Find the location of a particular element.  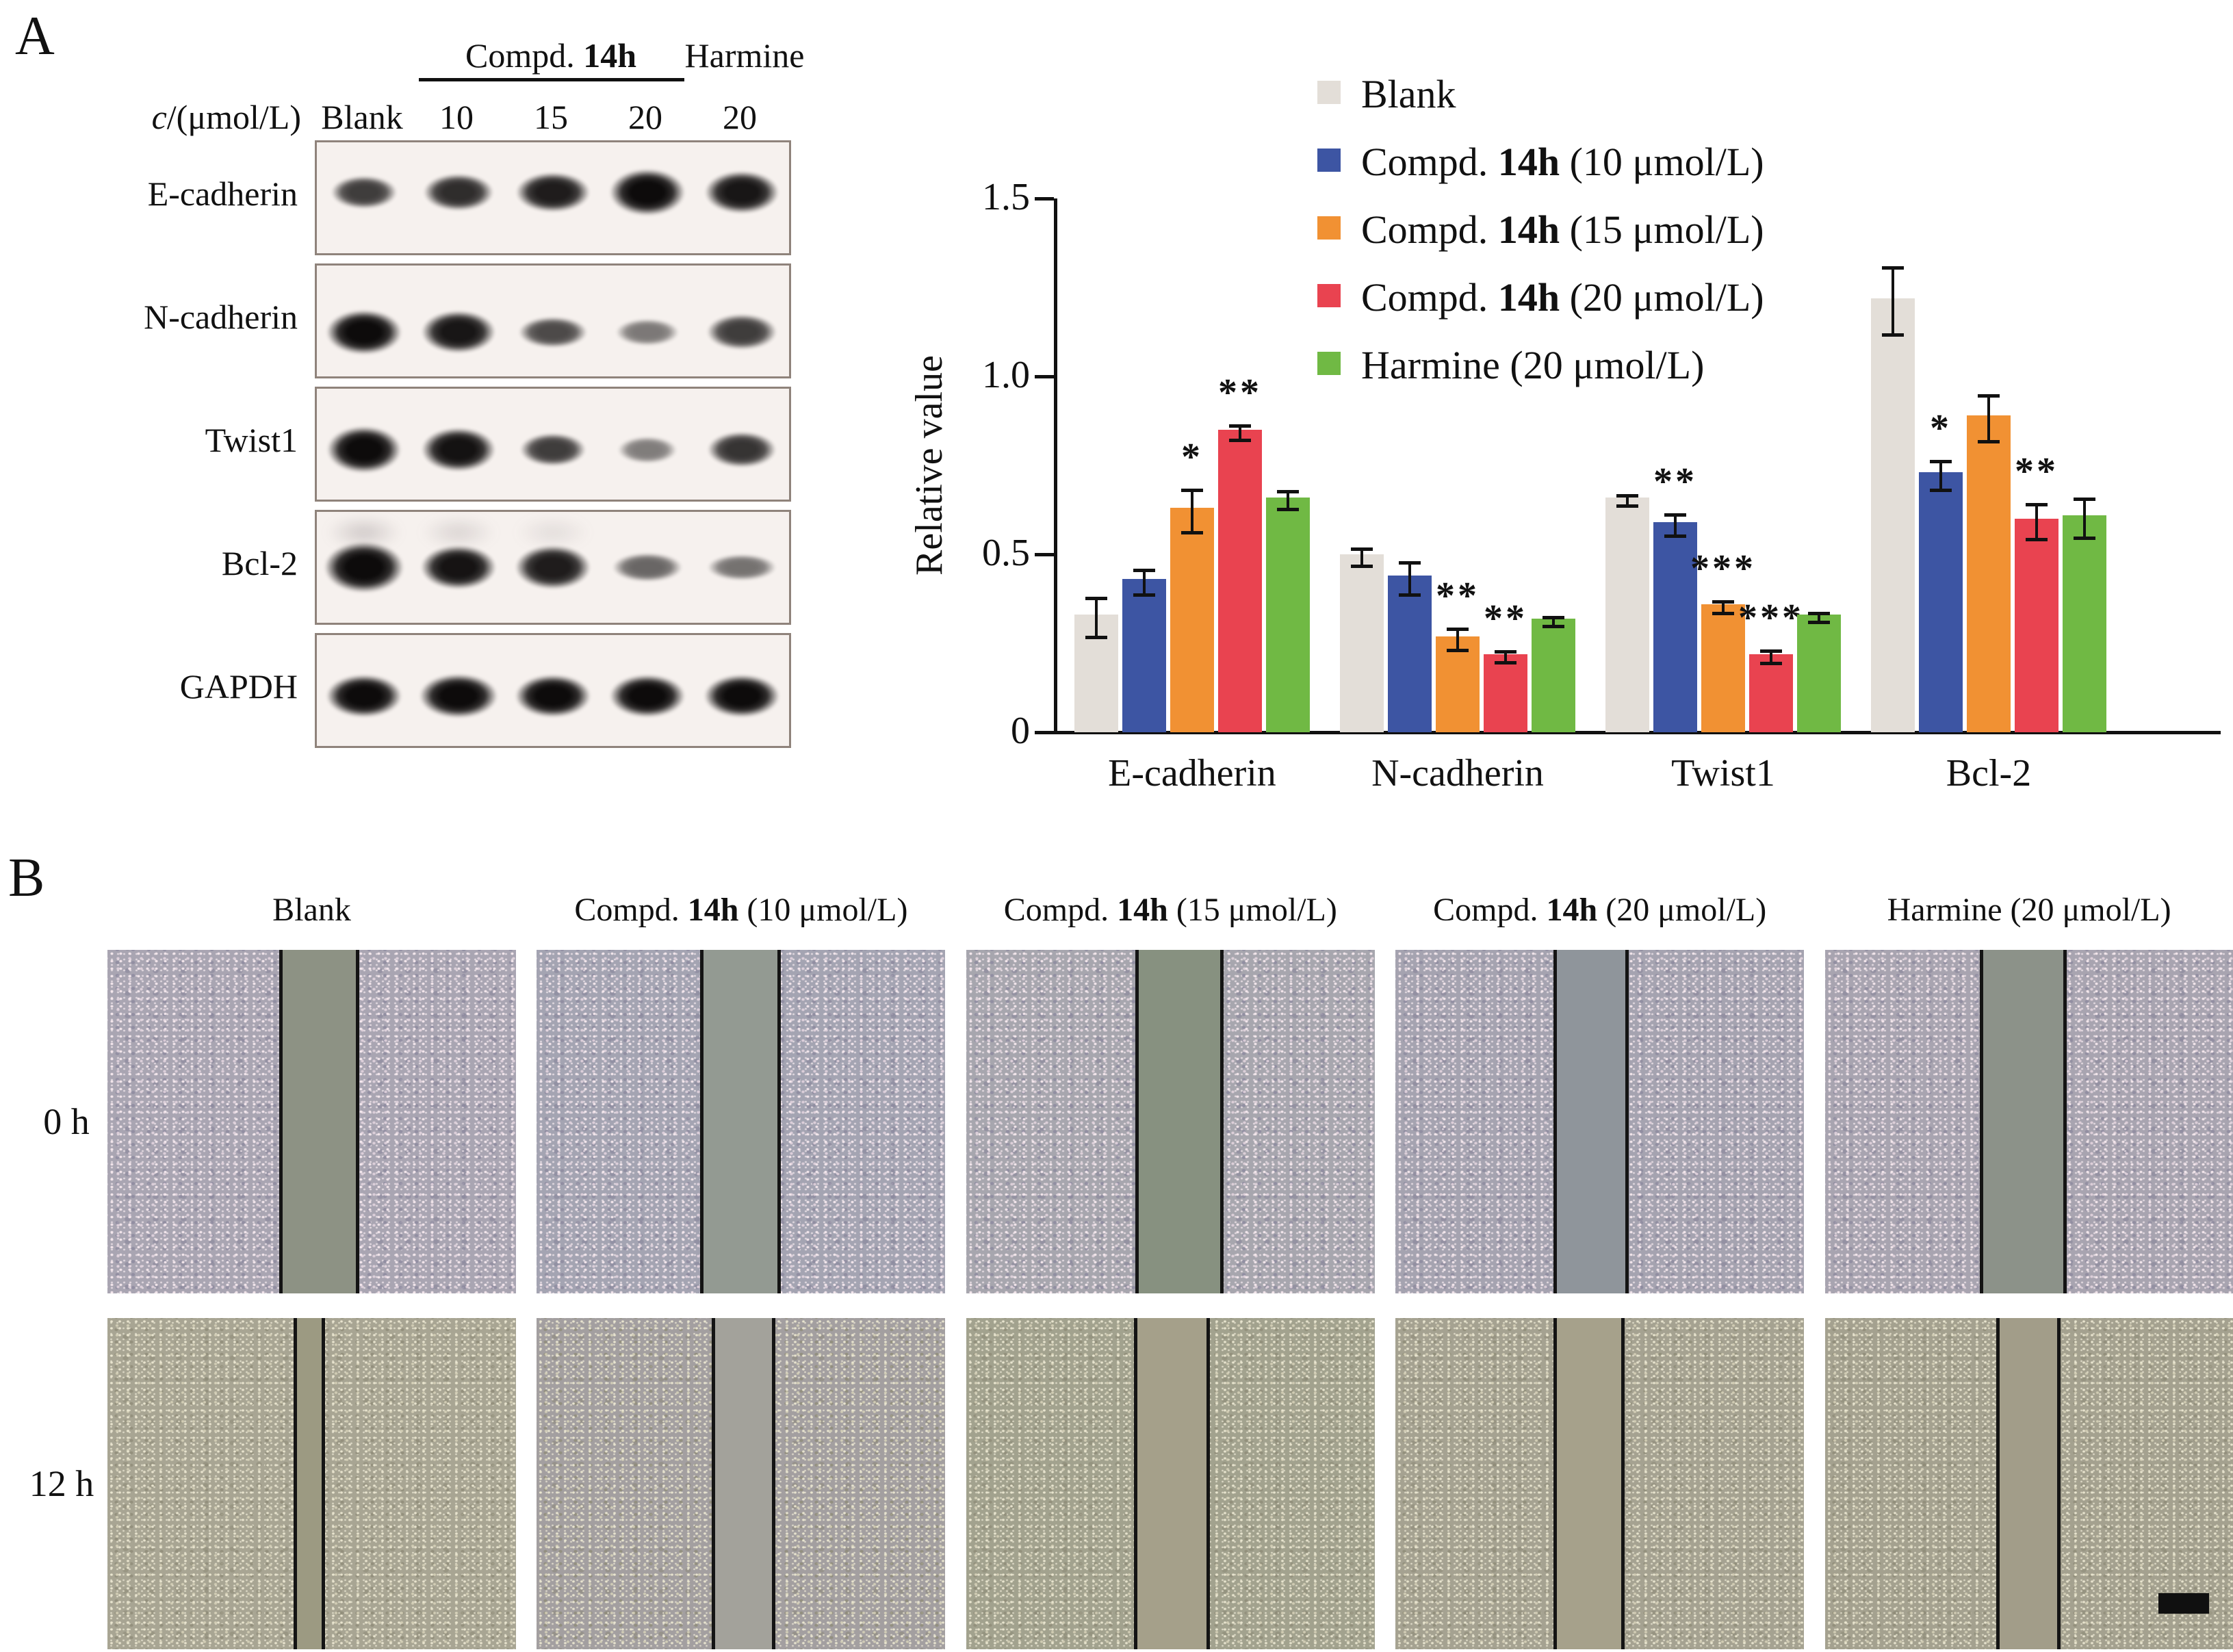

column-label-4: Compd. 14h (20 μmol/L) is located at coordinates (1600, 910).